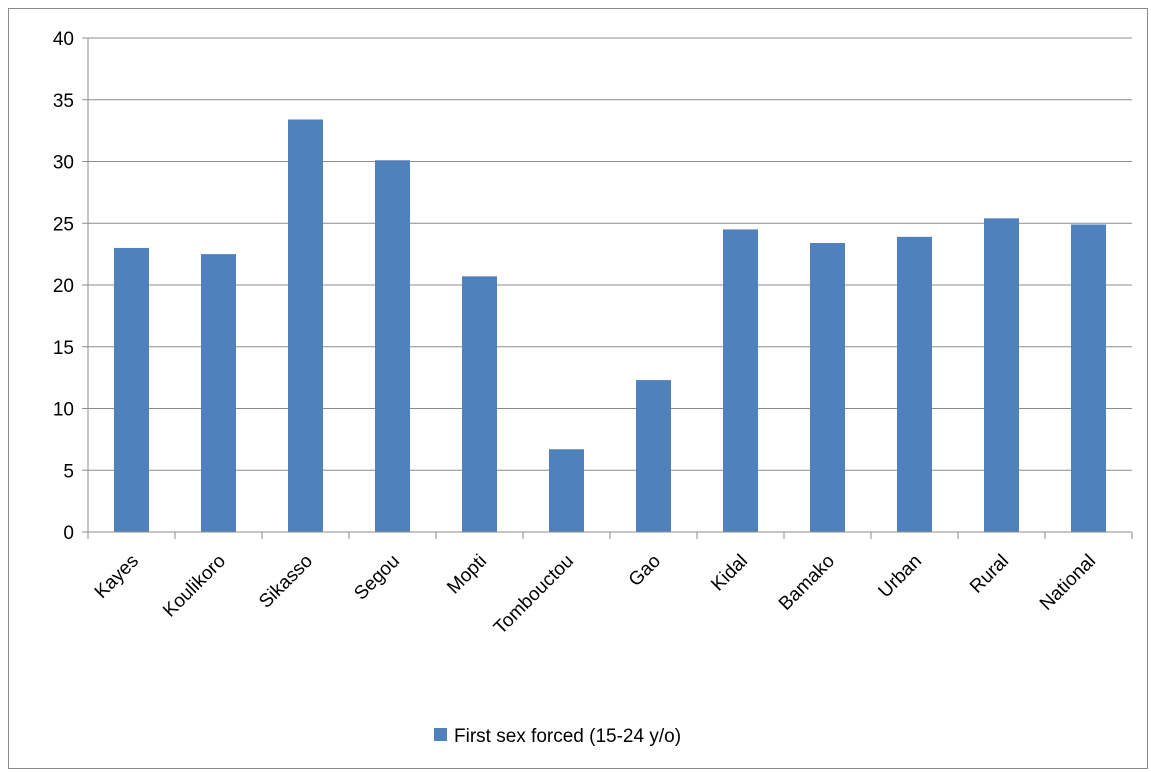 This screenshot has width=1151, height=772. Describe the element at coordinates (63, 163) in the screenshot. I see `y-tick-label-30: 30` at that location.